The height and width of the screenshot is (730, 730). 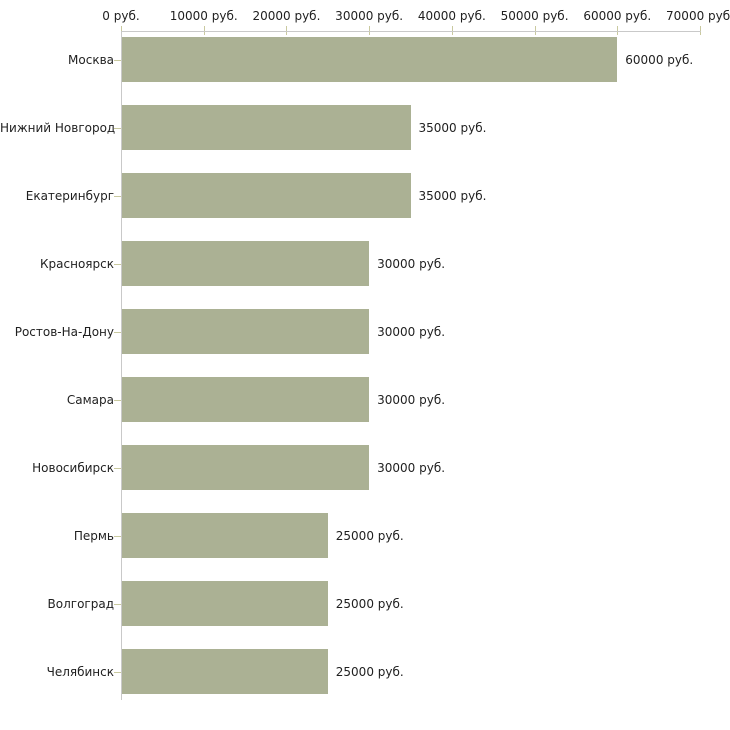 I want to click on y-axis-line, so click(x=121, y=365).